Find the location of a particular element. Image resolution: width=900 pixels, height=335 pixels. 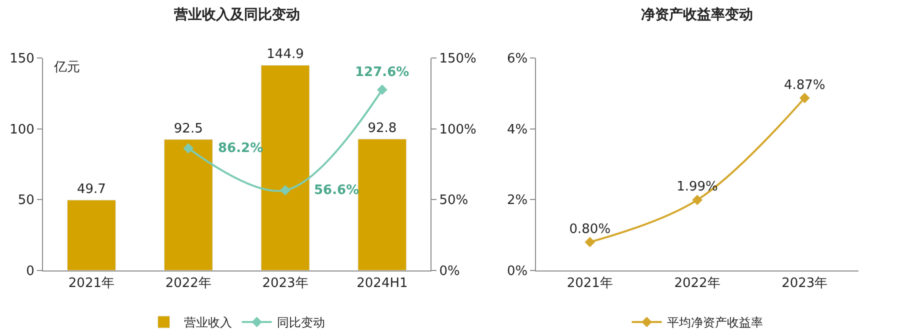

y-tick-label: 2% is located at coordinates (517, 200).